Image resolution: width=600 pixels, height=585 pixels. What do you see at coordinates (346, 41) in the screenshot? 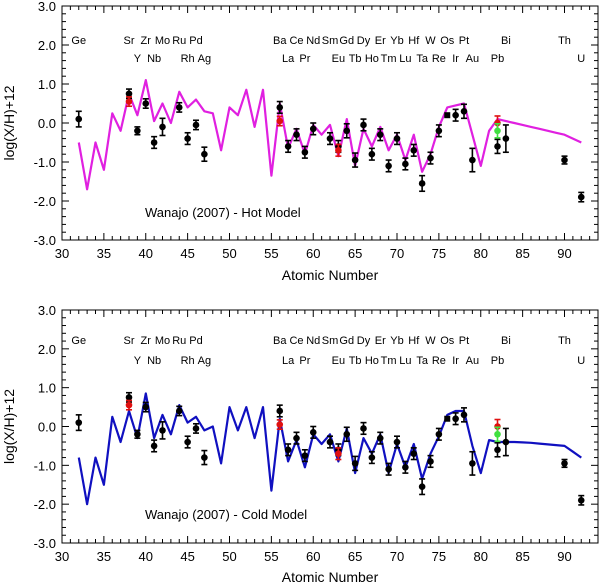
I see `element-label: Gd` at bounding box center [346, 41].